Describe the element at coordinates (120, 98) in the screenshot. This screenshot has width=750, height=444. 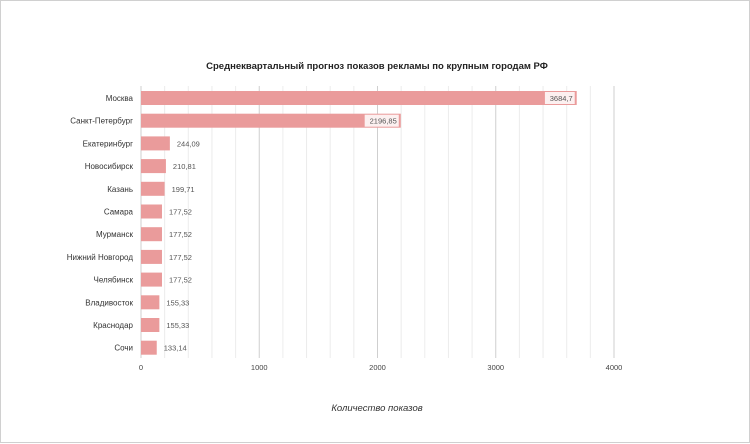
I see `category-label: Москва` at that location.